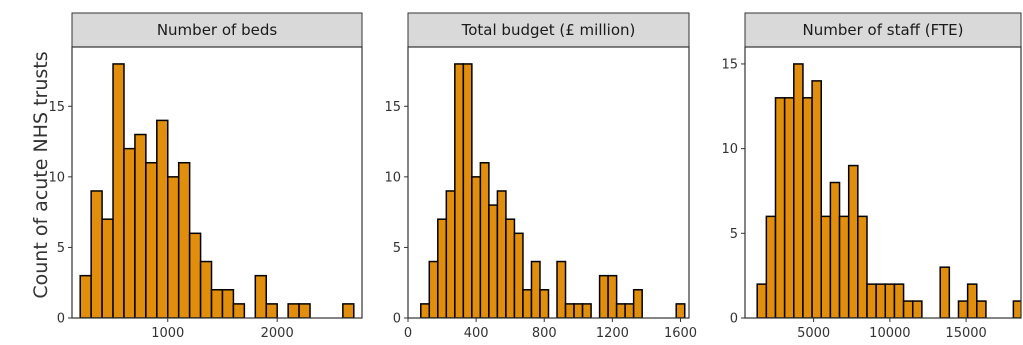 Image resolution: width=1023 pixels, height=345 pixels. Describe the element at coordinates (408, 333) in the screenshot. I see `x-tick-label: 0` at that location.